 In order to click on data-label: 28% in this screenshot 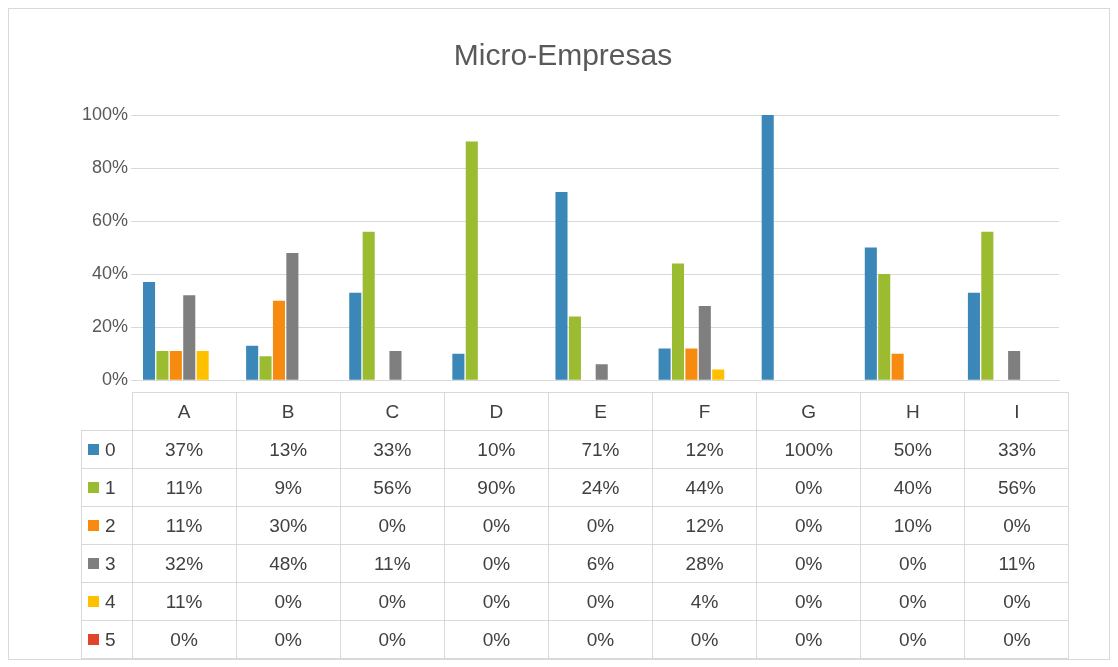, I will do `click(704, 563)`.